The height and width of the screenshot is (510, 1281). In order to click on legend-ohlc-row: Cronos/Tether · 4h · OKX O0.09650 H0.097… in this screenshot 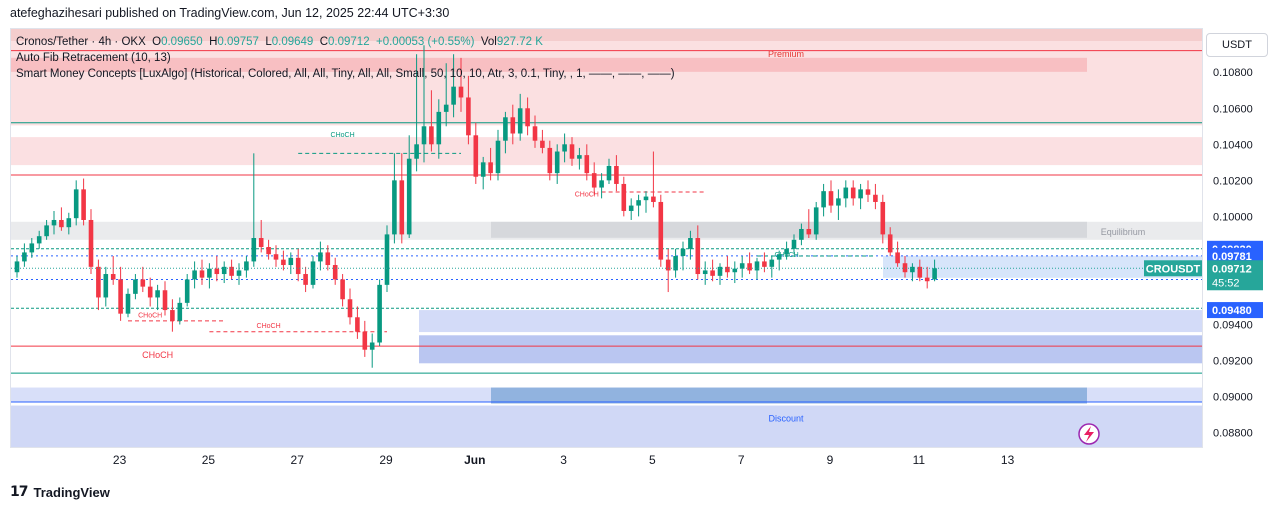, I will do `click(345, 42)`.